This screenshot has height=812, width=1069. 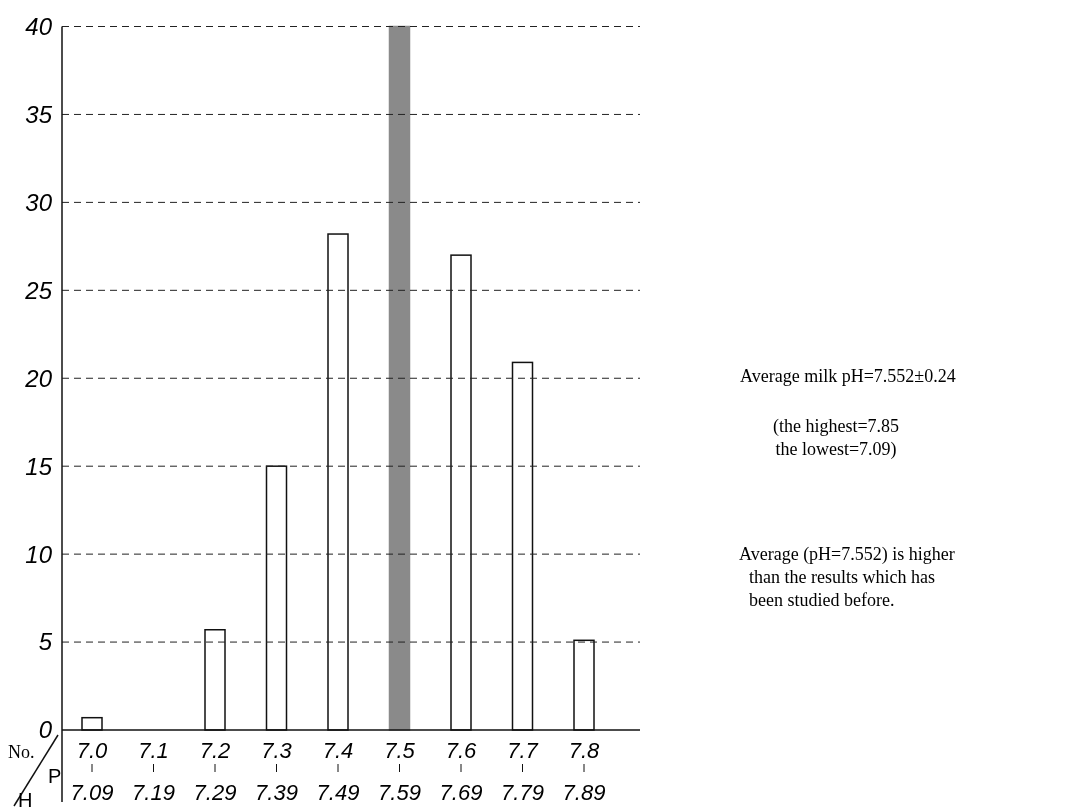 I want to click on y-tick-label: 5, so click(x=45, y=642).